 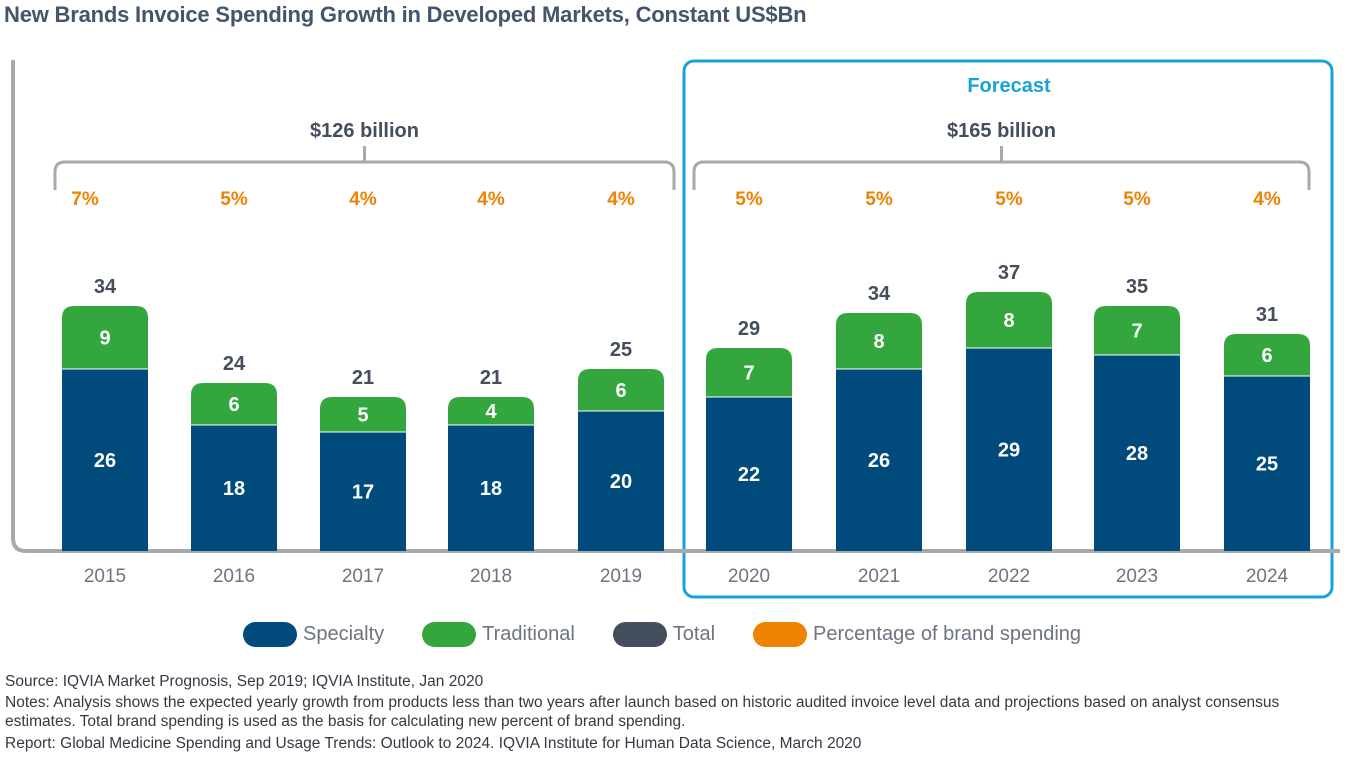 I want to click on legend-swatch-percentage, so click(x=780, y=634).